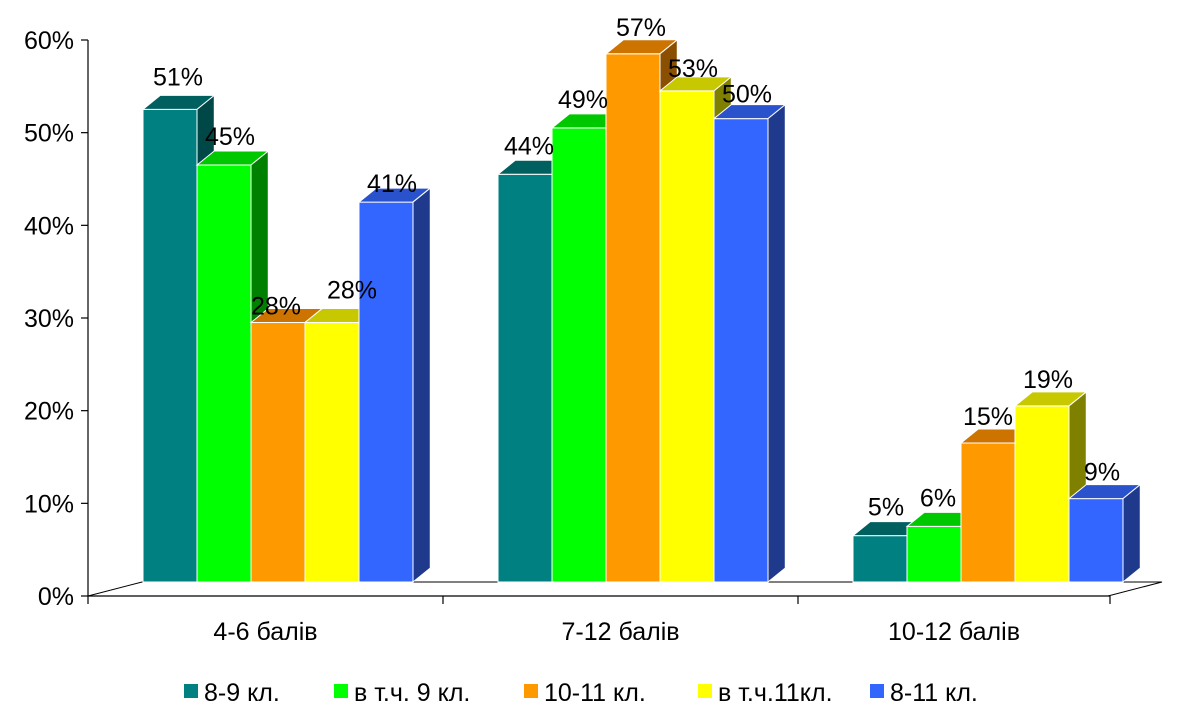  I want to click on chart-floor, so click(625, 589).